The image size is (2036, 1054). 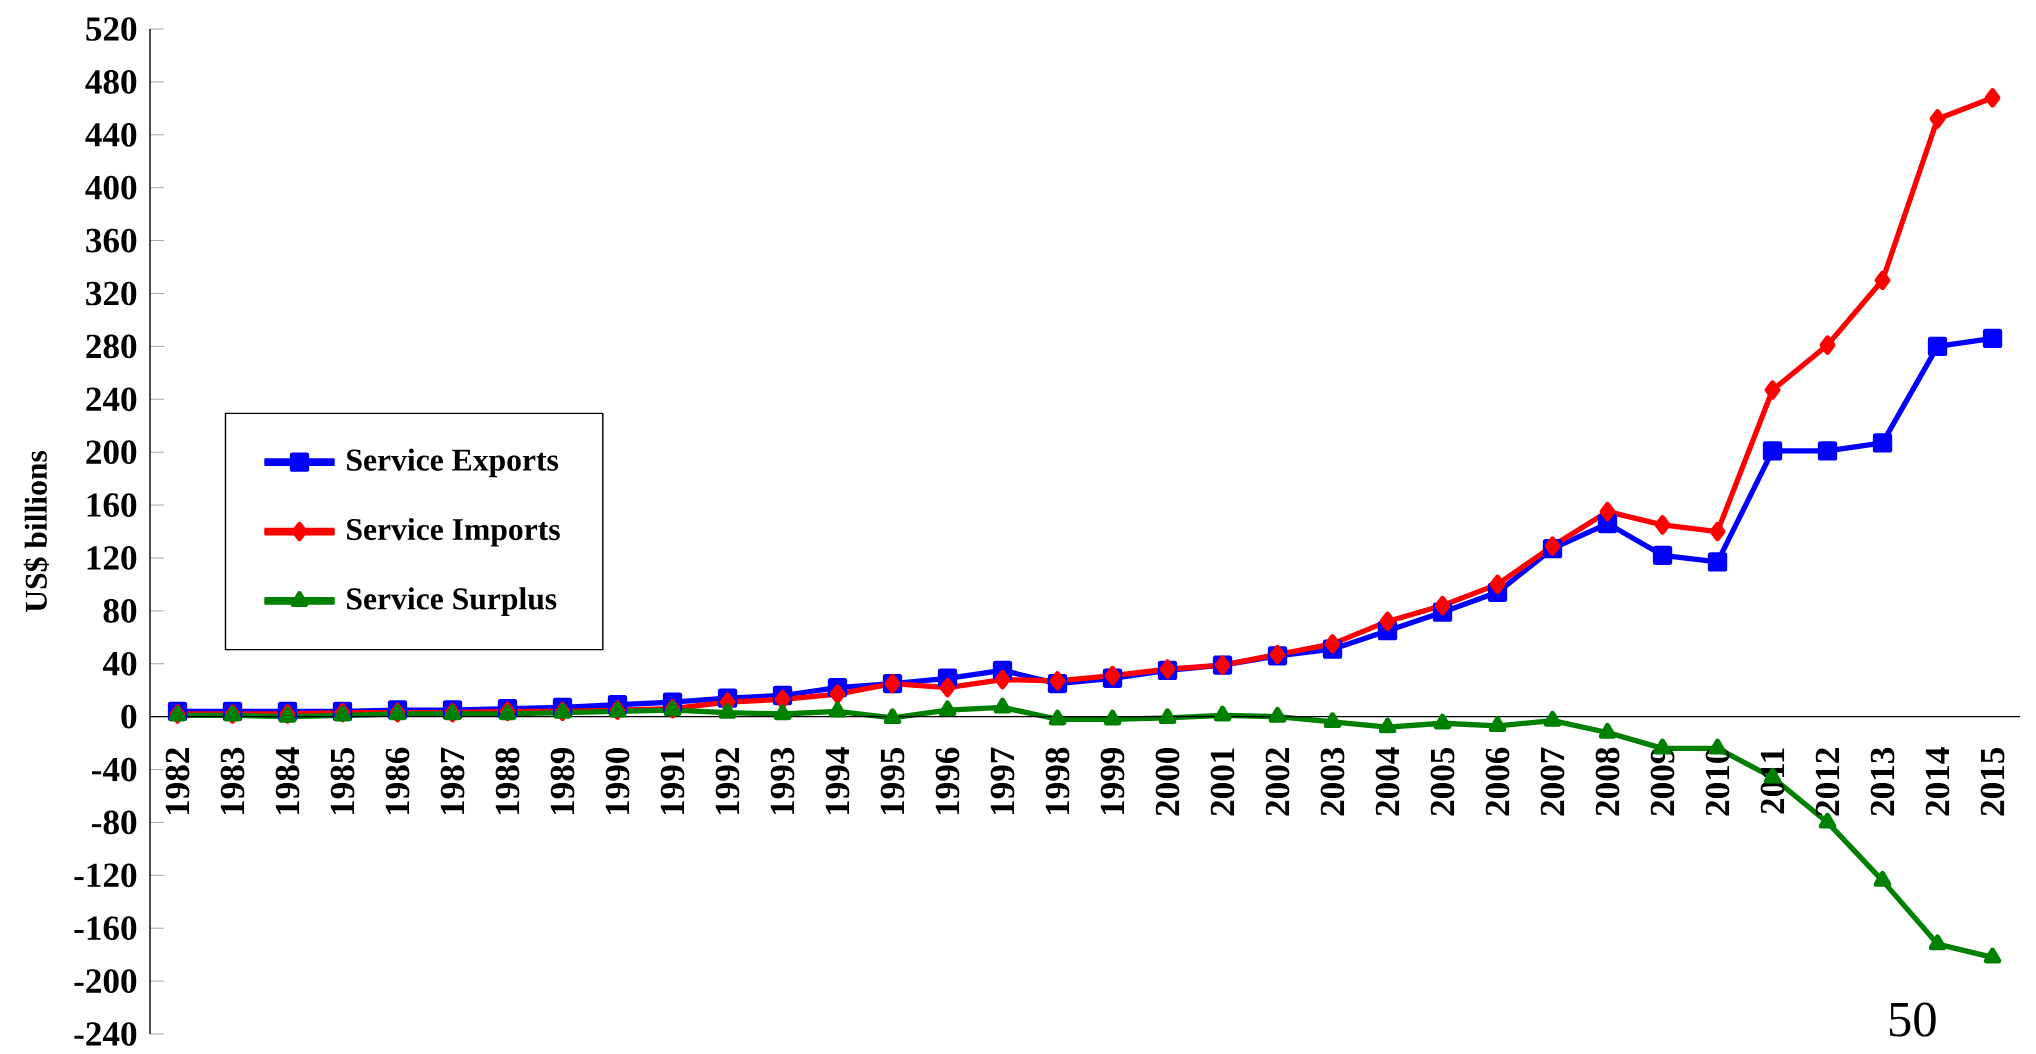 What do you see at coordinates (1827, 782) in the screenshot?
I see `x-tick-label: 2012` at bounding box center [1827, 782].